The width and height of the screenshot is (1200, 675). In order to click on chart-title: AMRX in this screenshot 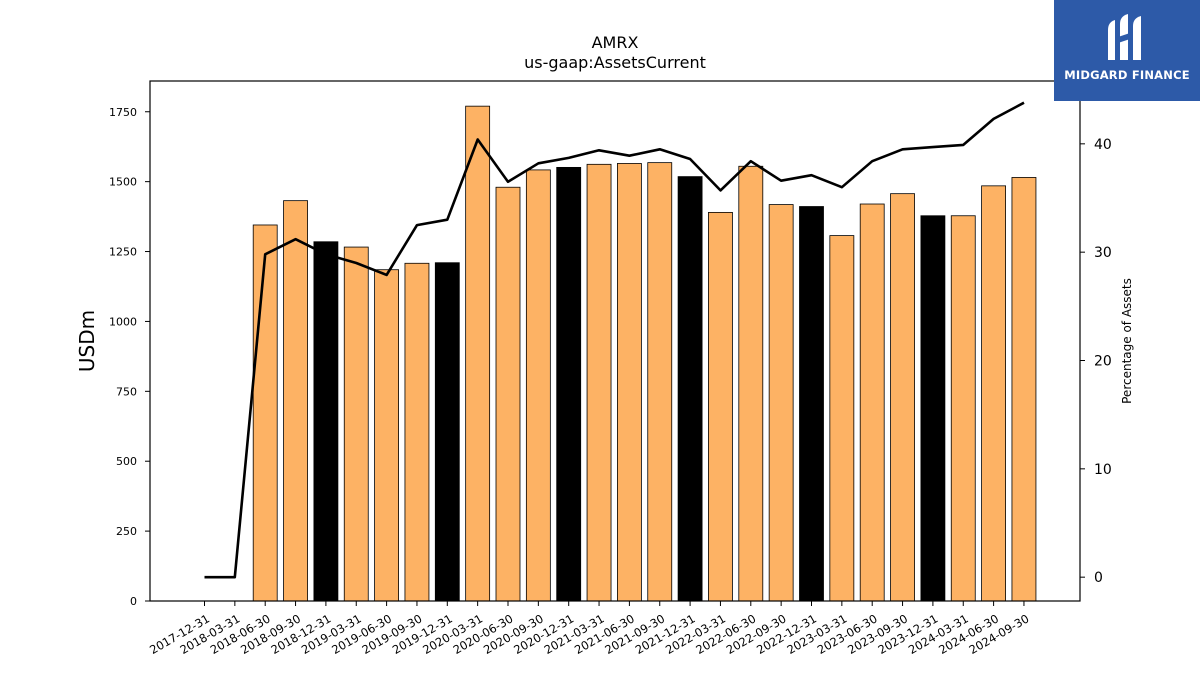, I will do `click(615, 42)`.